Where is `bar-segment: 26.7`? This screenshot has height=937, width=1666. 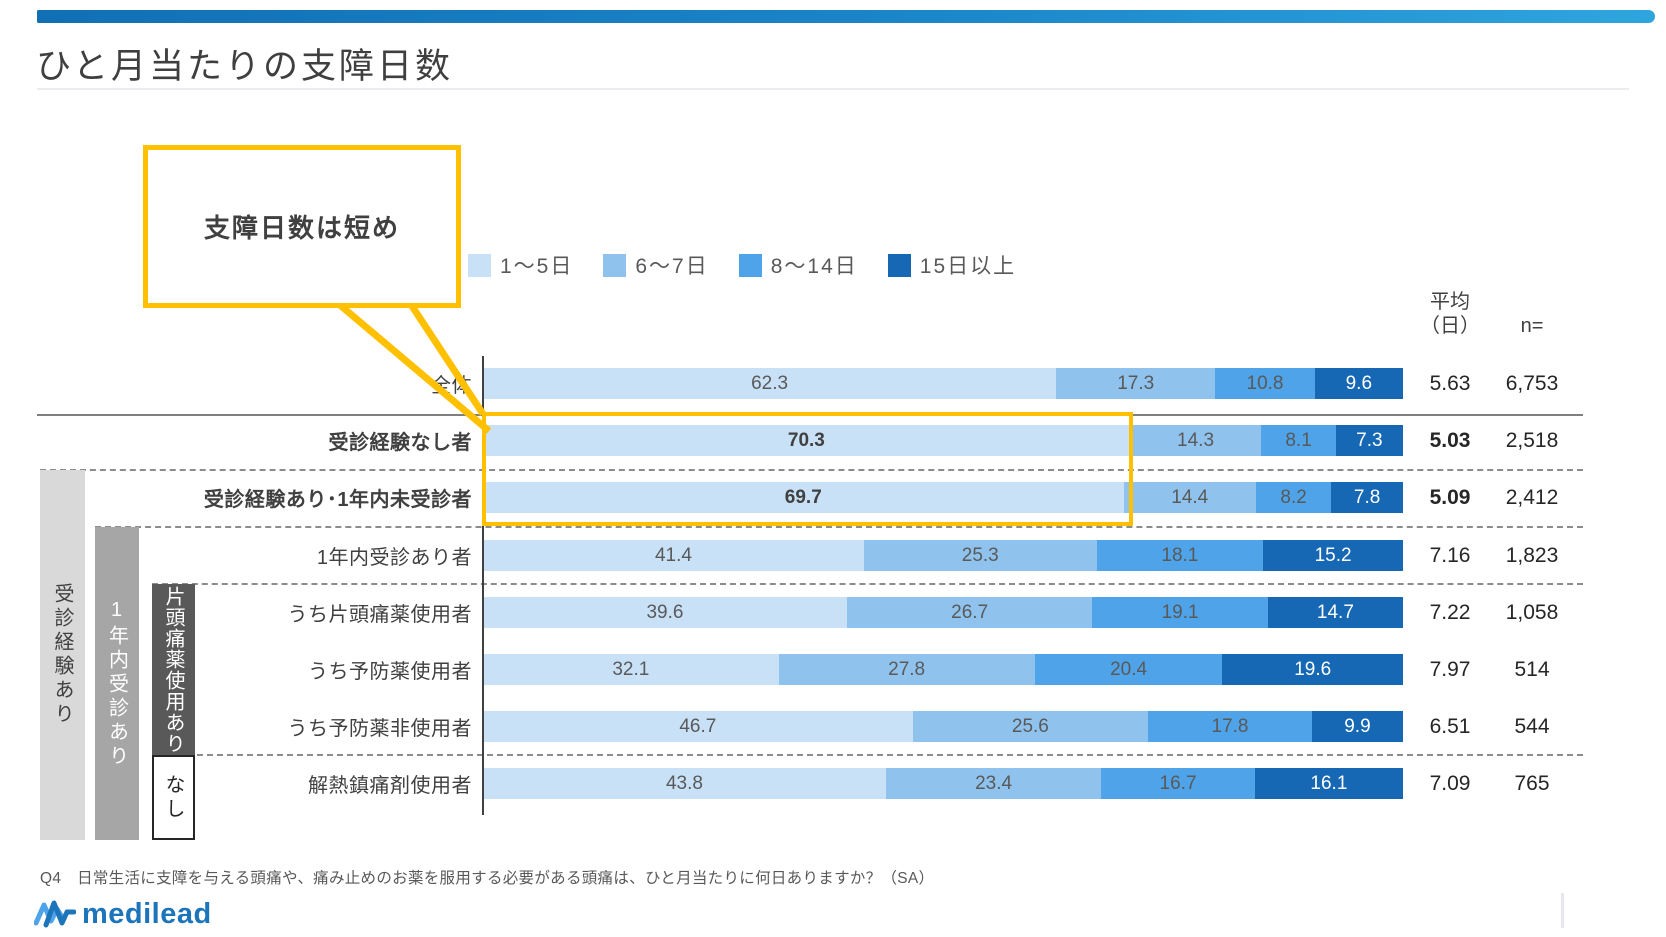 bar-segment: 26.7 is located at coordinates (969, 612).